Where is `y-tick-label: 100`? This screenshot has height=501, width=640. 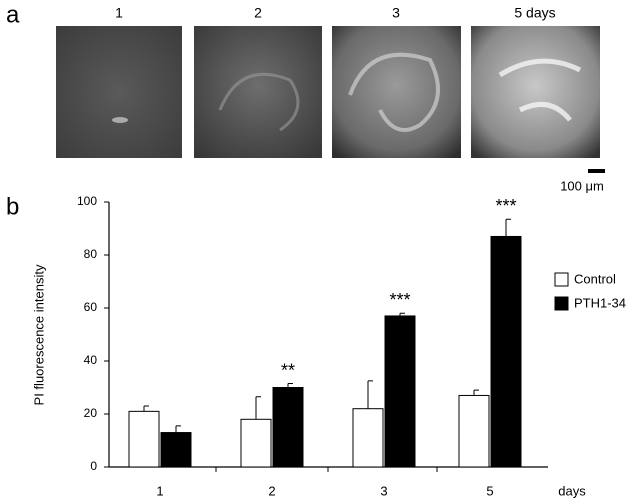 y-tick-label: 100 is located at coordinates (87, 201).